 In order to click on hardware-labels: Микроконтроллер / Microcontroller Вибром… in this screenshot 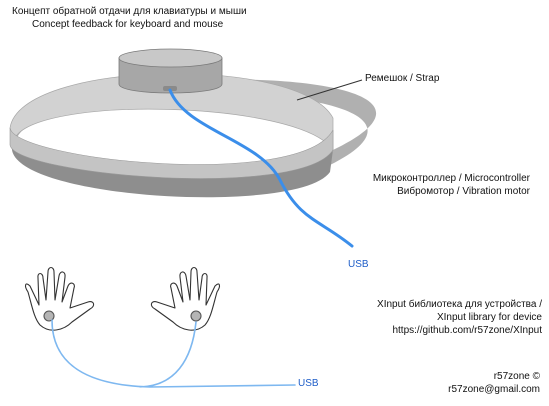, I will do `click(436, 185)`.